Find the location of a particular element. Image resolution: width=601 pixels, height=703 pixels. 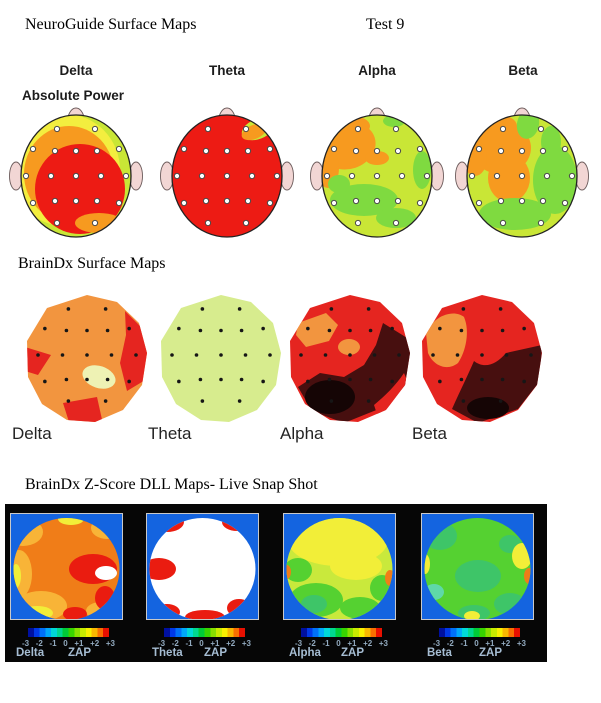

absolute-power-label: Absolute Power is located at coordinates (73, 95).